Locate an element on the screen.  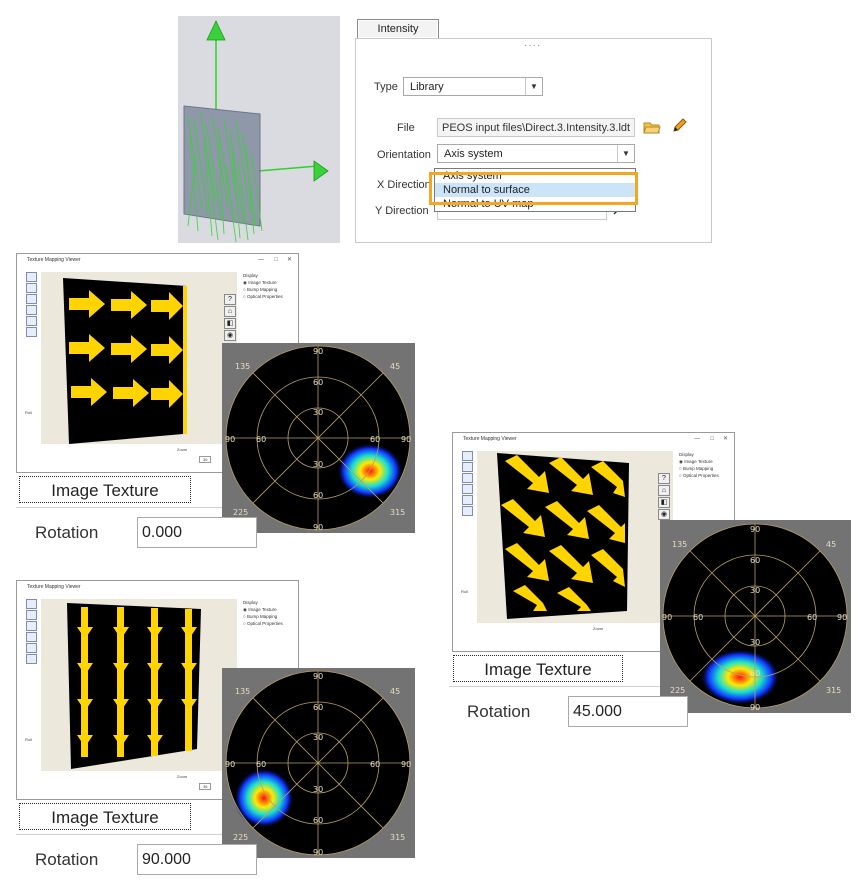
highlight-box is located at coordinates (533, 188).